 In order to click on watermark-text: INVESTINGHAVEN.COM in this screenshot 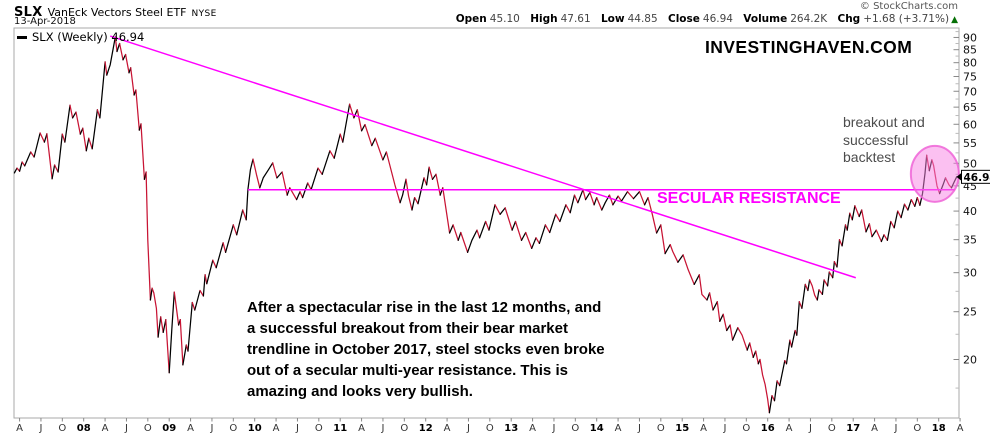, I will do `click(809, 47)`.